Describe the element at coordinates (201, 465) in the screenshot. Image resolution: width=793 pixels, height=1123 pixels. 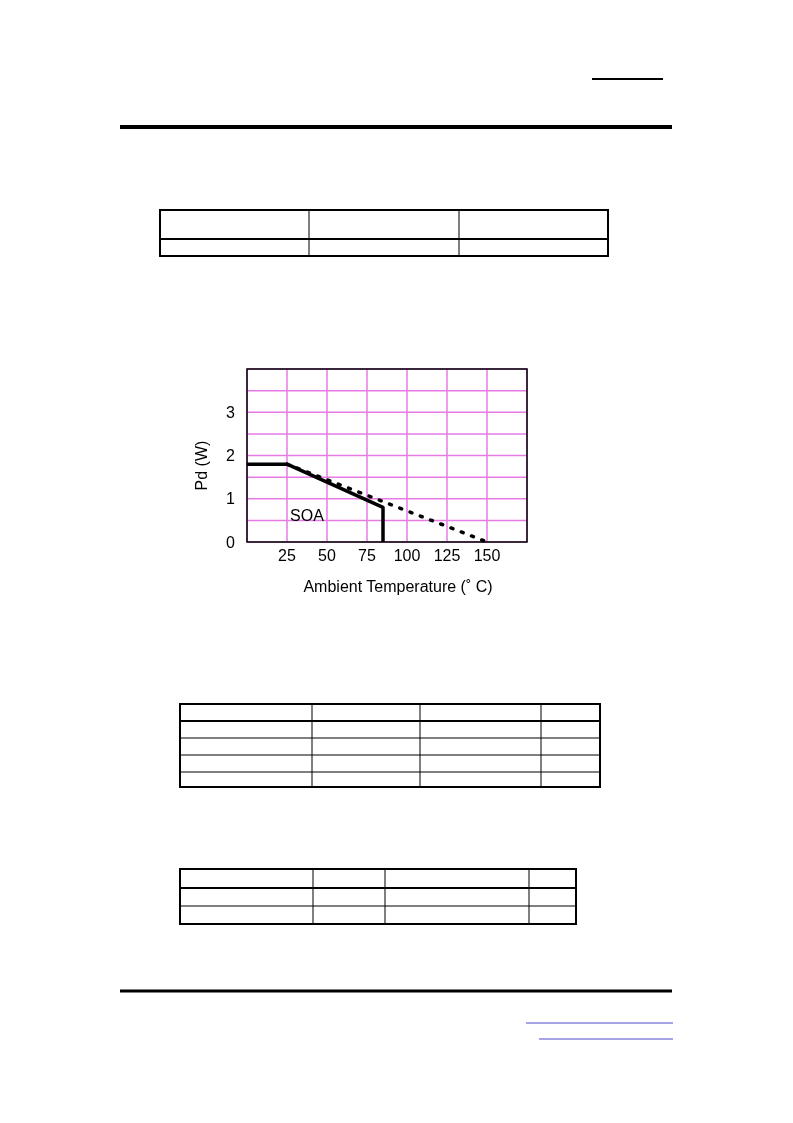
I see `y-axis-title: Pd (W)` at that location.